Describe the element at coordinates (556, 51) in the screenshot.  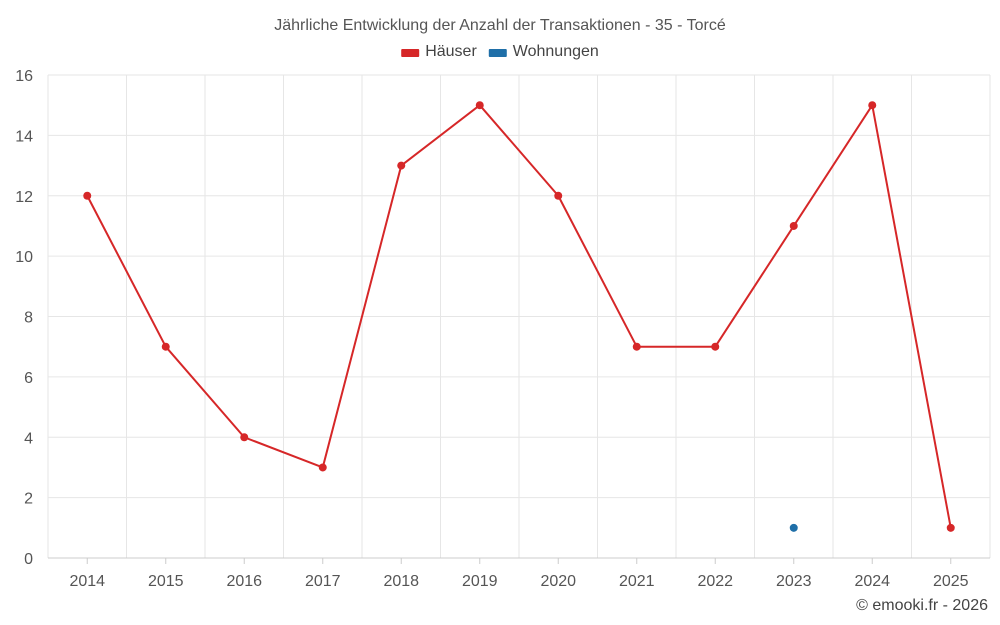
I see `legend-label: Wohnungen` at that location.